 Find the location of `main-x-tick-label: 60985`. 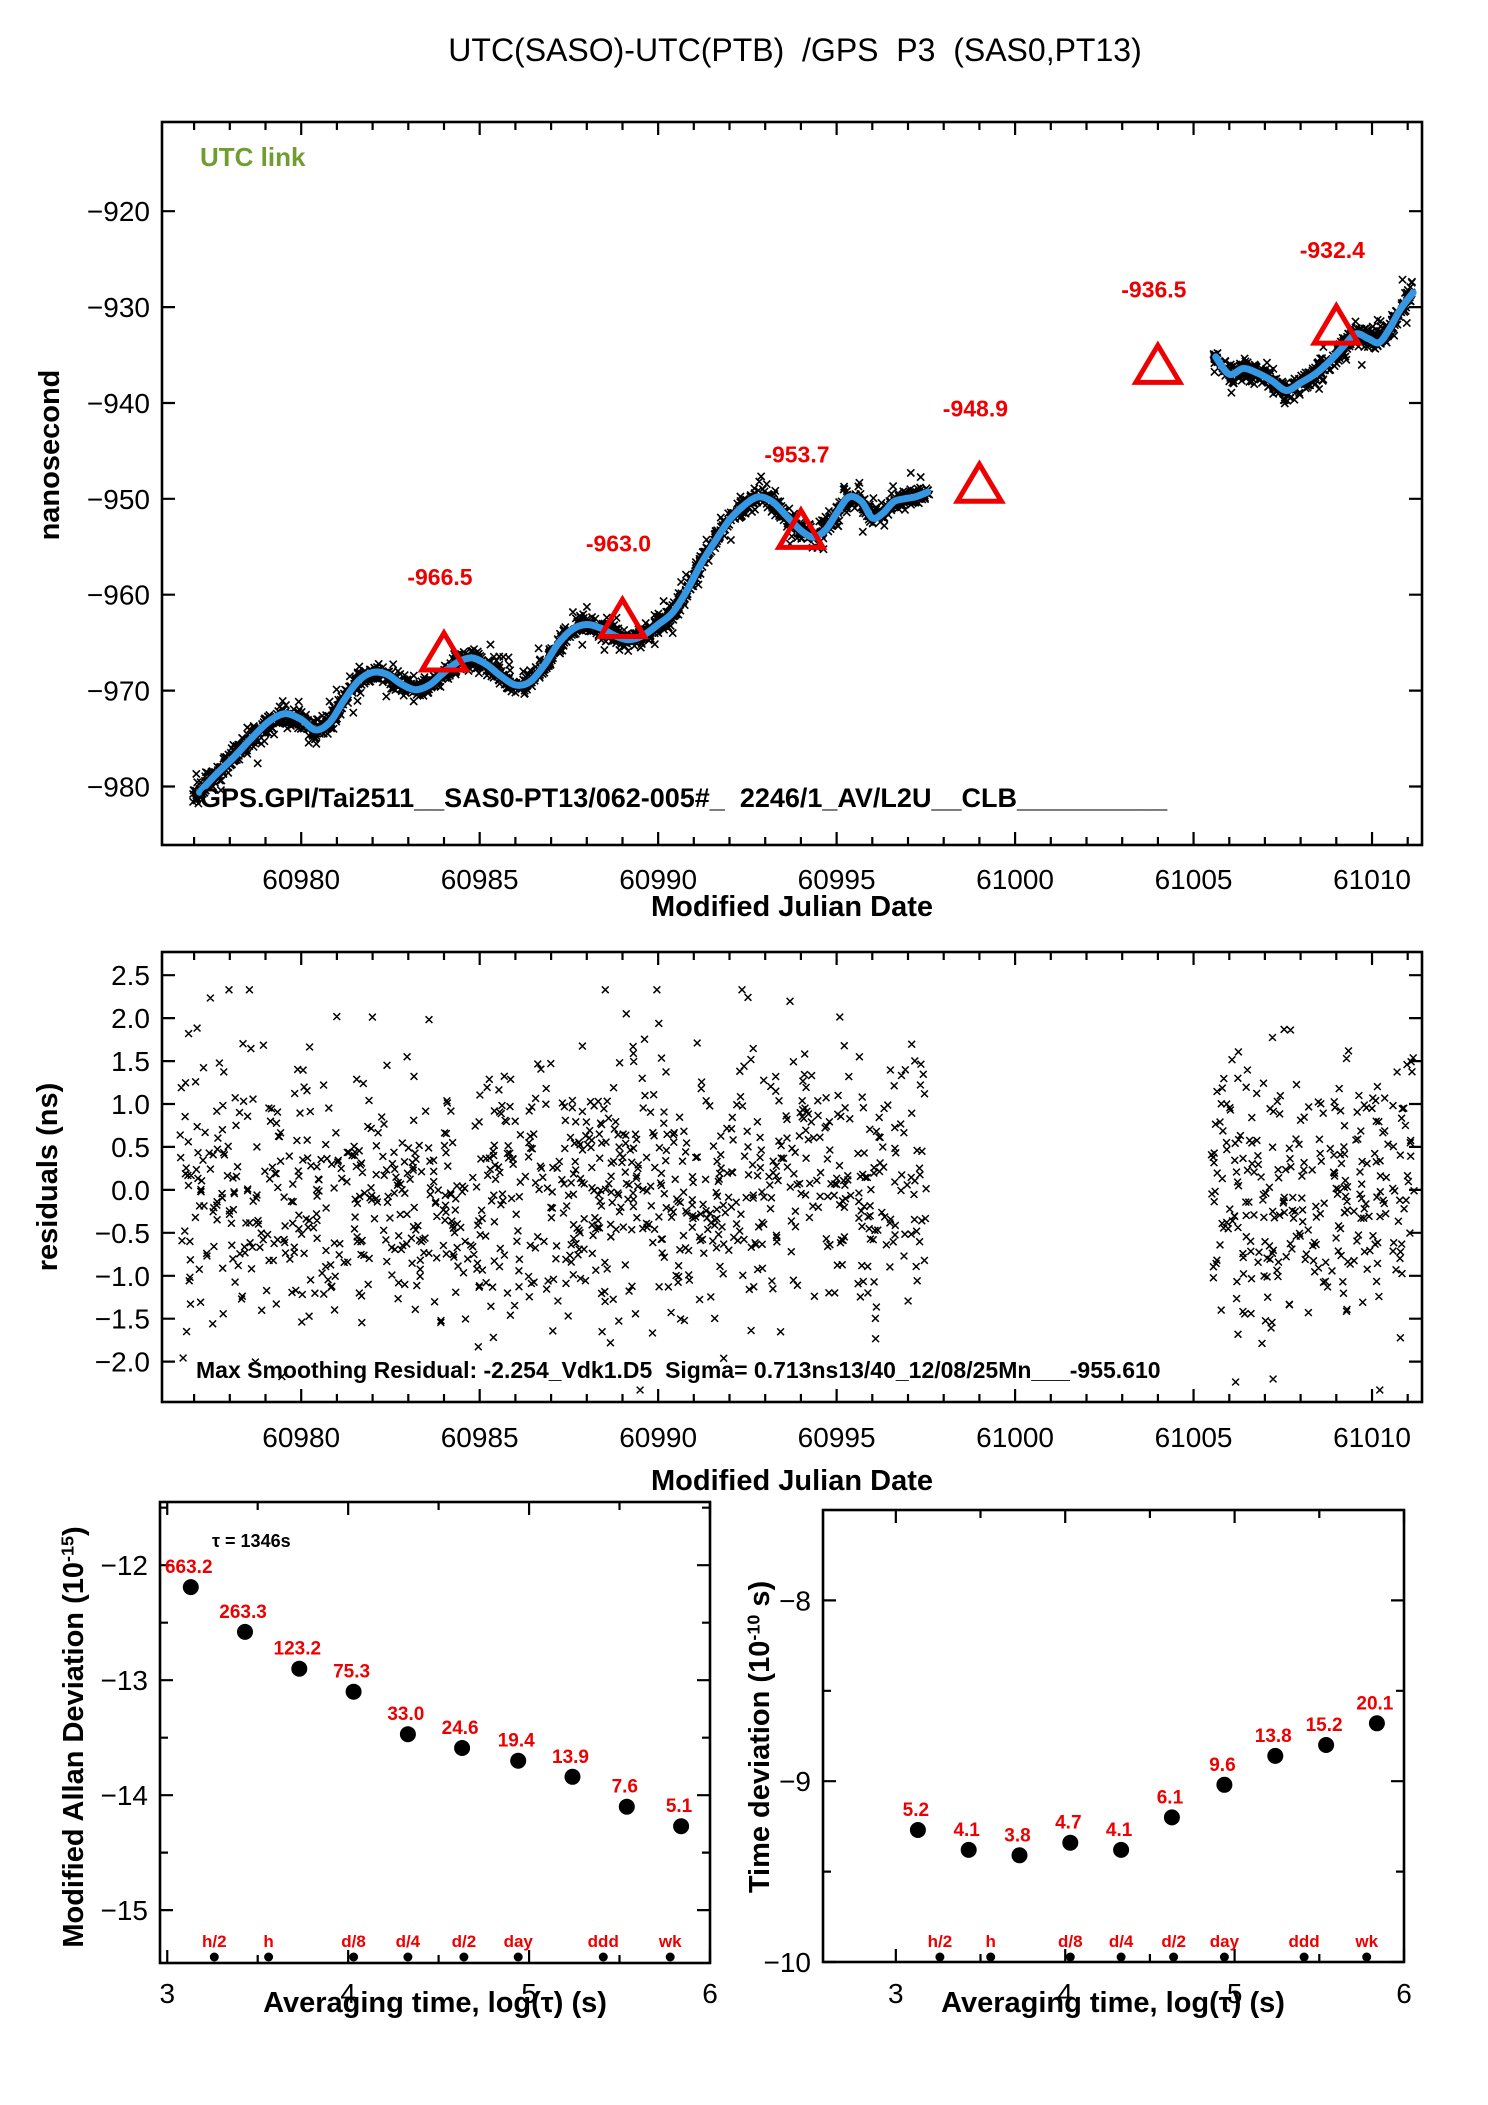

main-x-tick-label: 60985 is located at coordinates (480, 879).